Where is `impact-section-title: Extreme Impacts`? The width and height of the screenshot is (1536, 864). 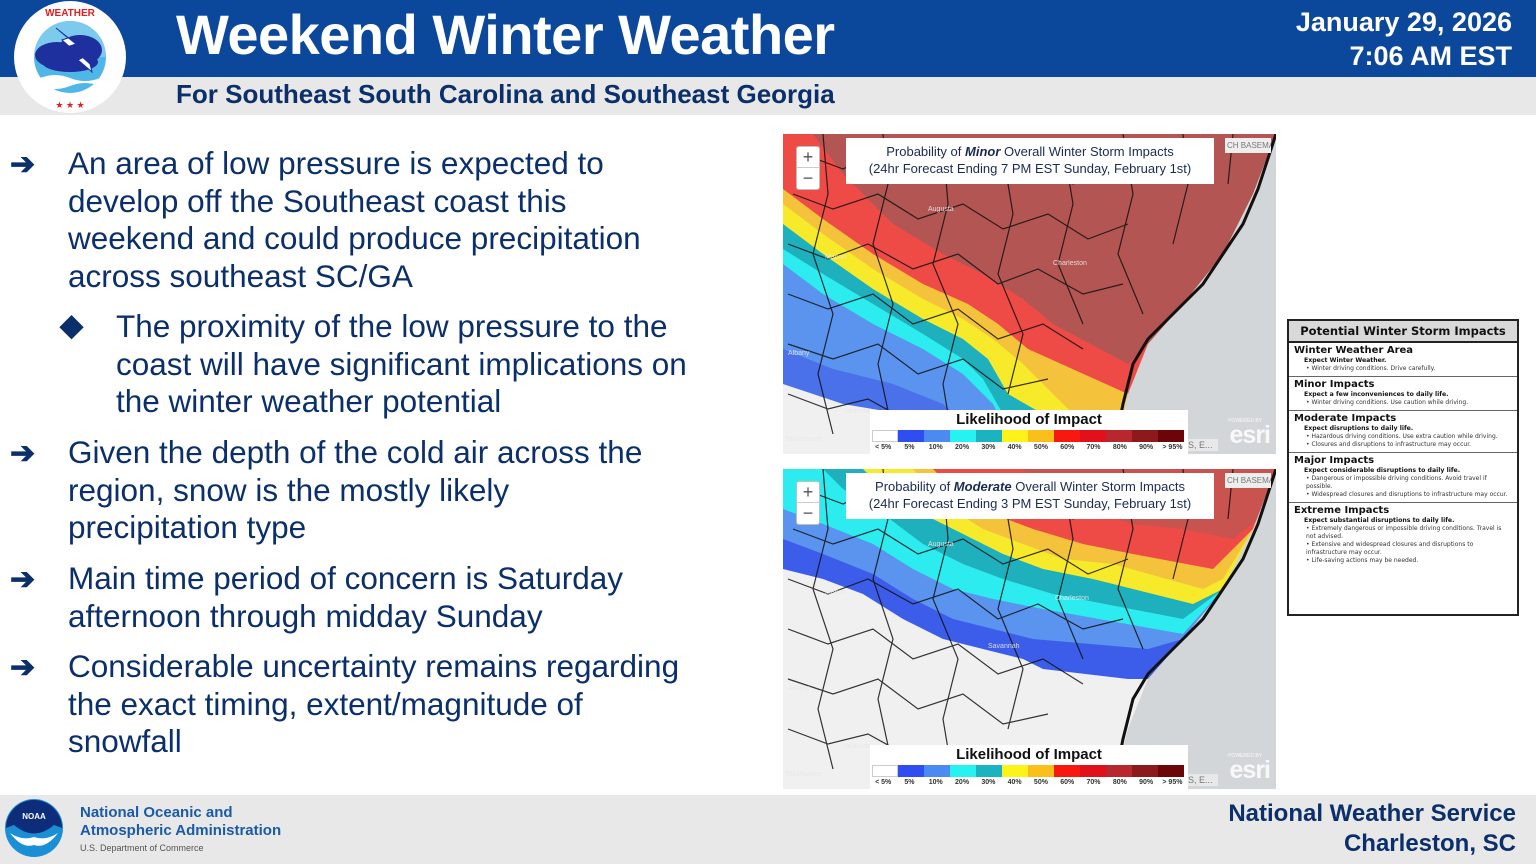
impact-section-title: Extreme Impacts is located at coordinates (1342, 510).